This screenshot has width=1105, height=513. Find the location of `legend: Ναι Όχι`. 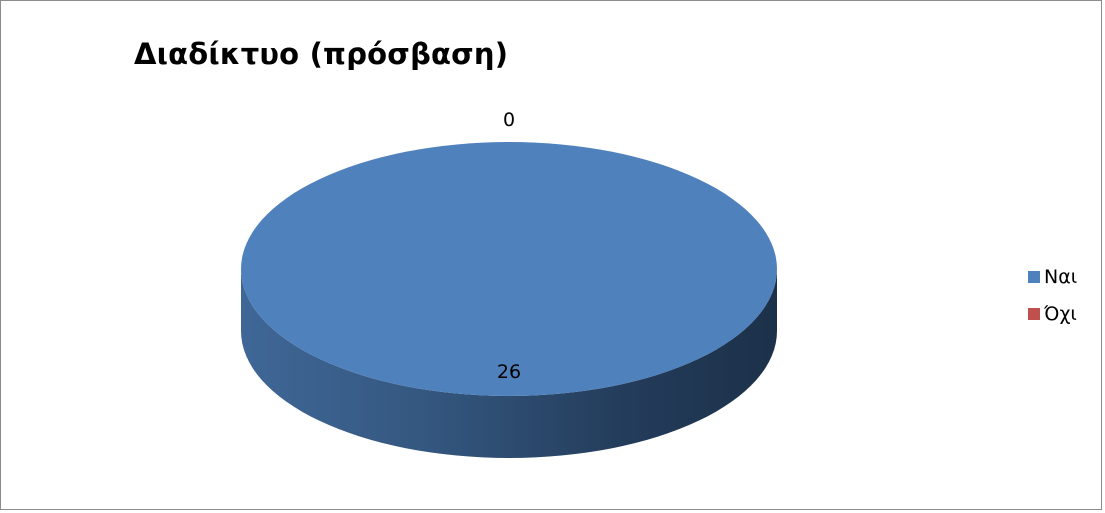

legend: Ναι Όχι is located at coordinates (1052, 300).